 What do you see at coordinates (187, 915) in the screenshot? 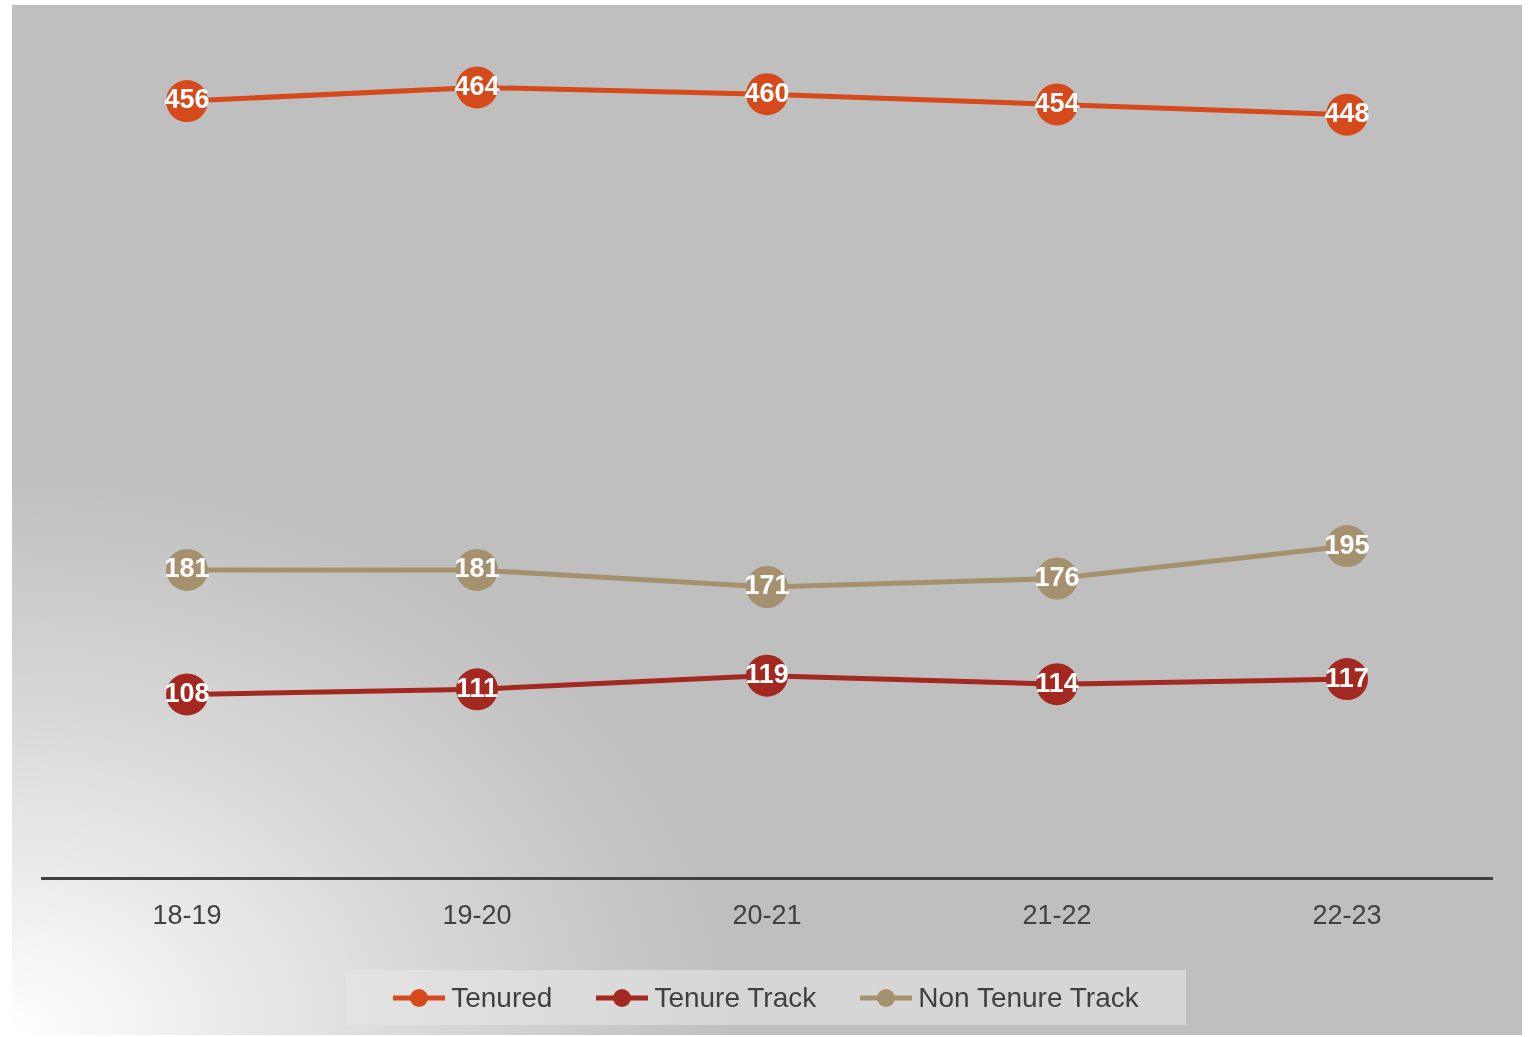
I see `x-tick-label: 18-19` at bounding box center [187, 915].